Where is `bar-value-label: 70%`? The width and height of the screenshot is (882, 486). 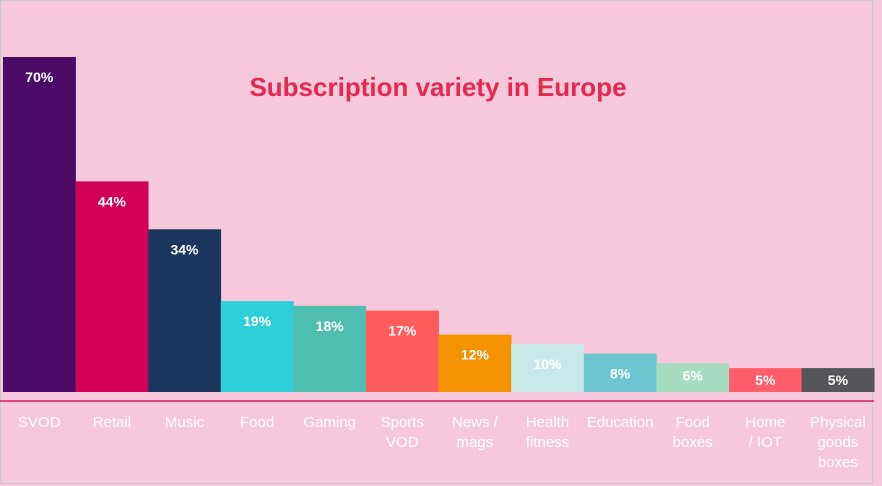 bar-value-label: 70% is located at coordinates (39, 77).